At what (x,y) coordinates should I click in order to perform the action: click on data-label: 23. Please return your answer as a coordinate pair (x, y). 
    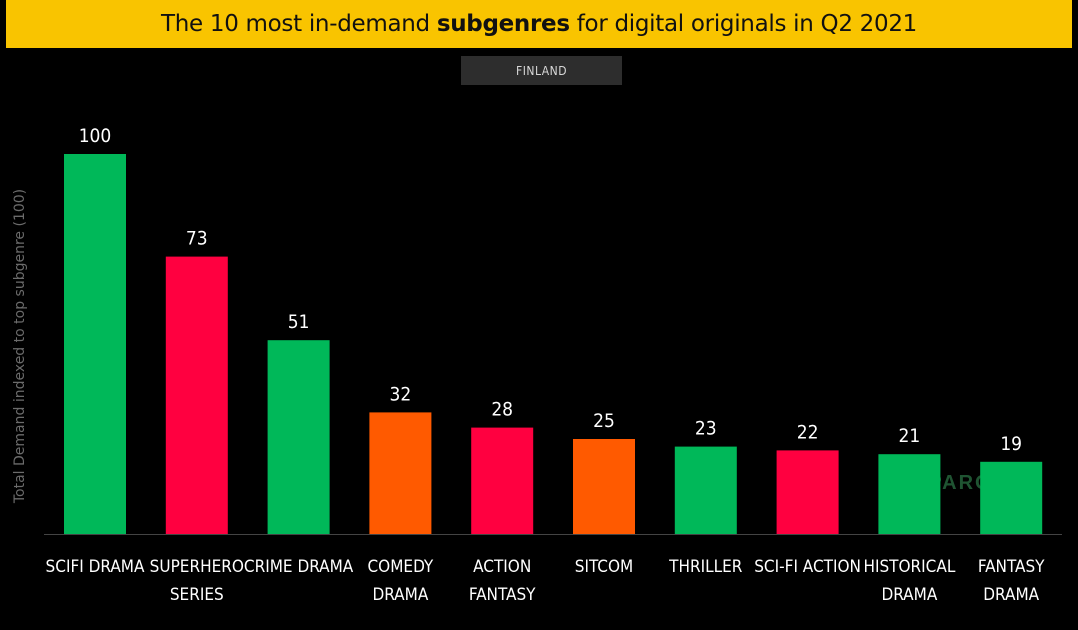
    Looking at the image, I should click on (706, 429).